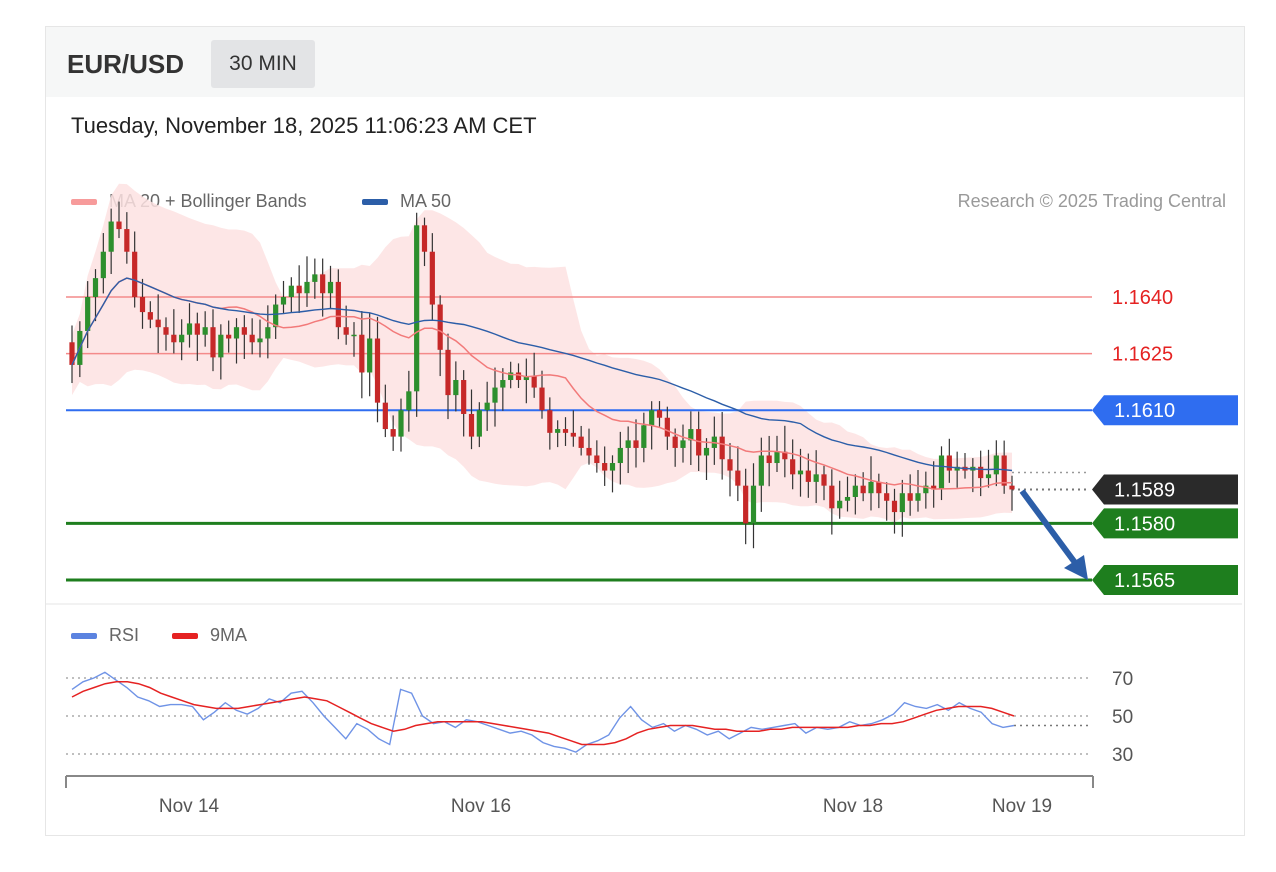 The height and width of the screenshot is (872, 1276). What do you see at coordinates (126, 64) in the screenshot?
I see `symbol-title: EUR/USD` at bounding box center [126, 64].